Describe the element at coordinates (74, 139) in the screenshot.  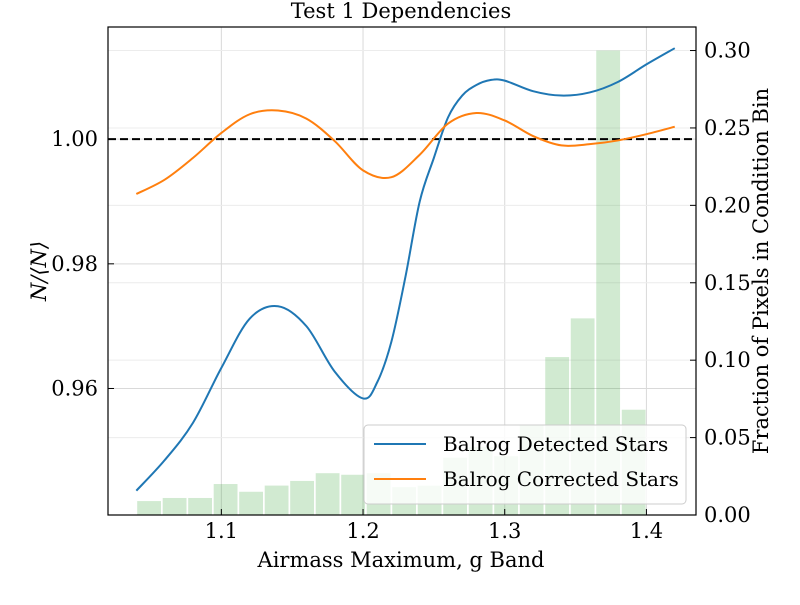
I see `y-left-tick-label-2: 1.00` at that location.